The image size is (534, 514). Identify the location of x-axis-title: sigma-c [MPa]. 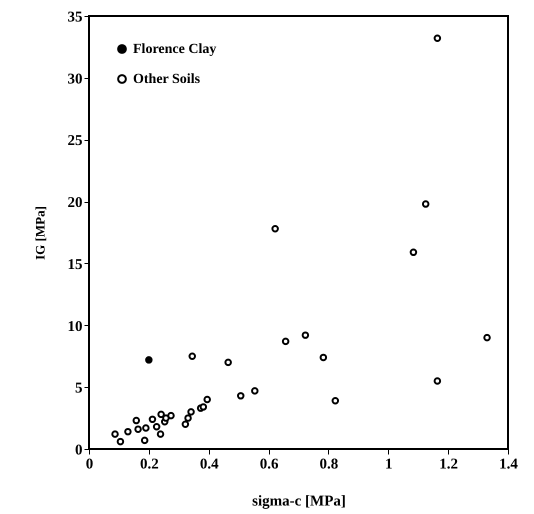
(299, 502).